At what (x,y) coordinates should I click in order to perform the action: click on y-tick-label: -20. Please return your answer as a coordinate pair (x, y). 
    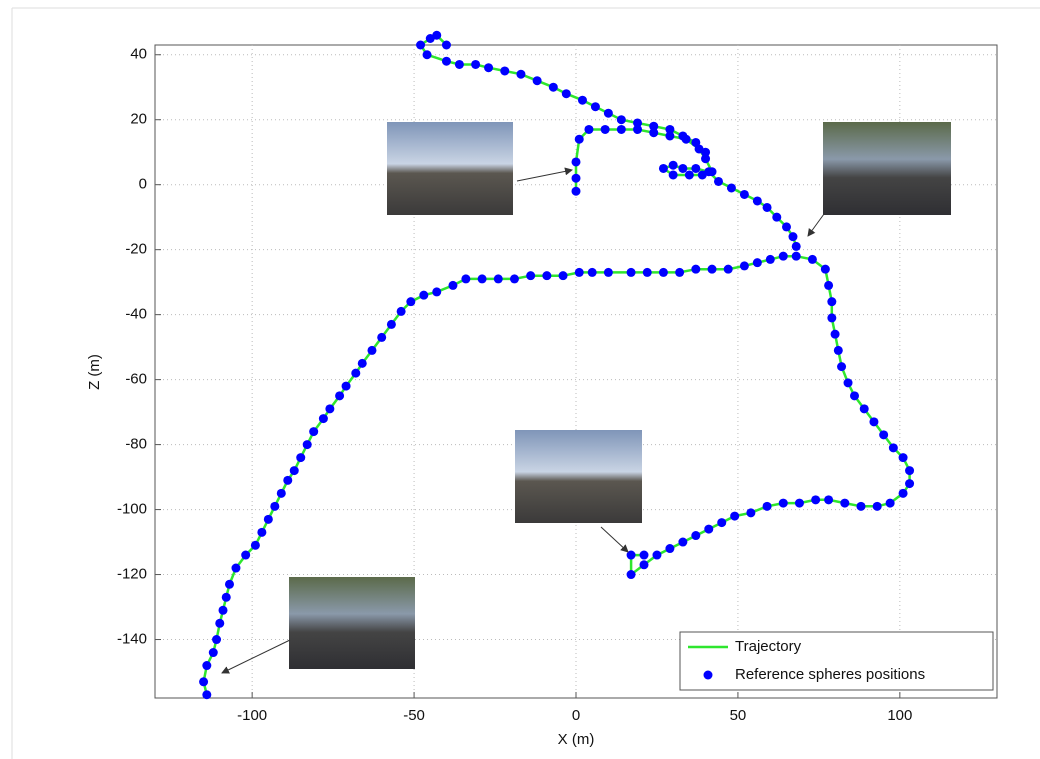
    Looking at the image, I should click on (136, 249).